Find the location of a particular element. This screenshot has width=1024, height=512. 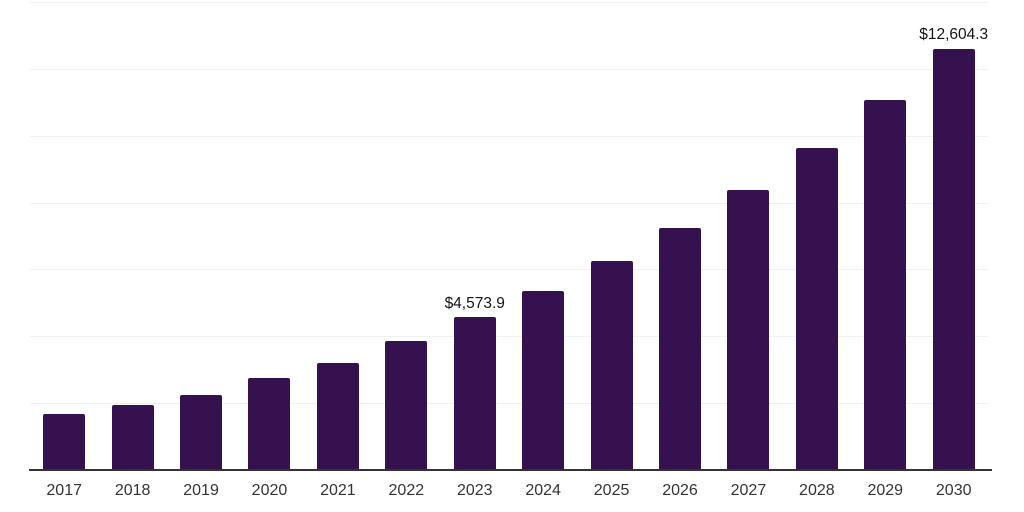

bar-band-2023: $4,573.9 is located at coordinates (475, 236).